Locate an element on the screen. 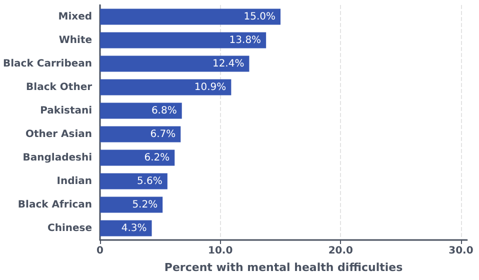 This screenshot has height=280, width=479. y-tick-label: Other Asian is located at coordinates (58, 134).